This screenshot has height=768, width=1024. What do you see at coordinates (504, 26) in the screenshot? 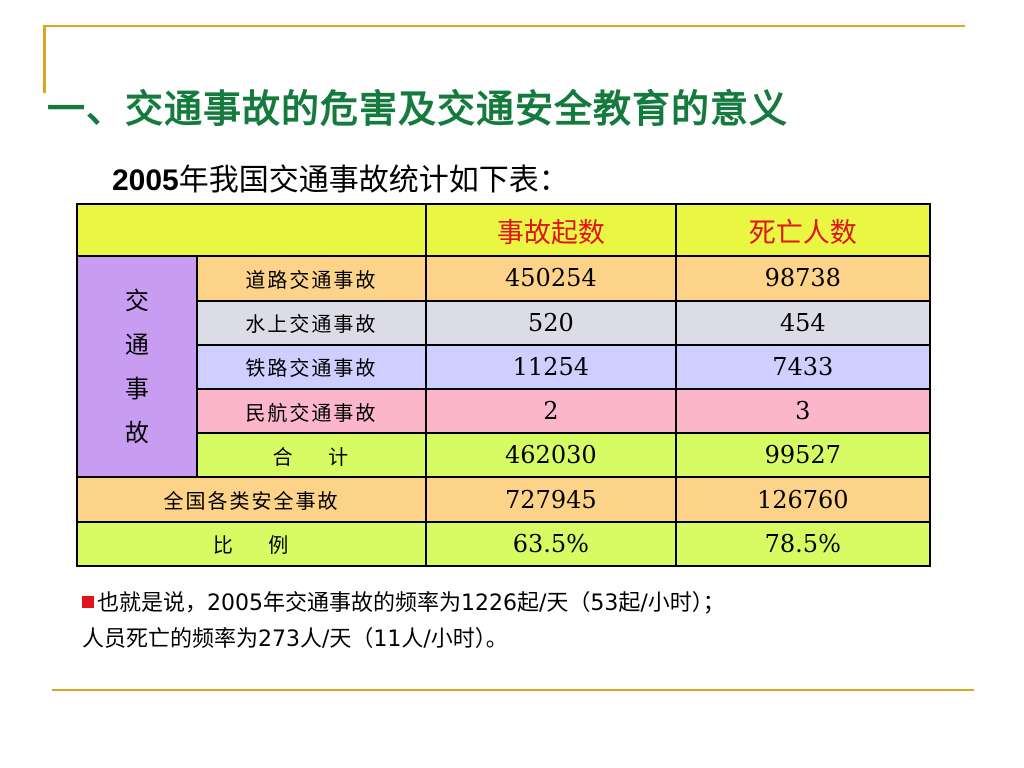
I see `frame-top-line` at bounding box center [504, 26].